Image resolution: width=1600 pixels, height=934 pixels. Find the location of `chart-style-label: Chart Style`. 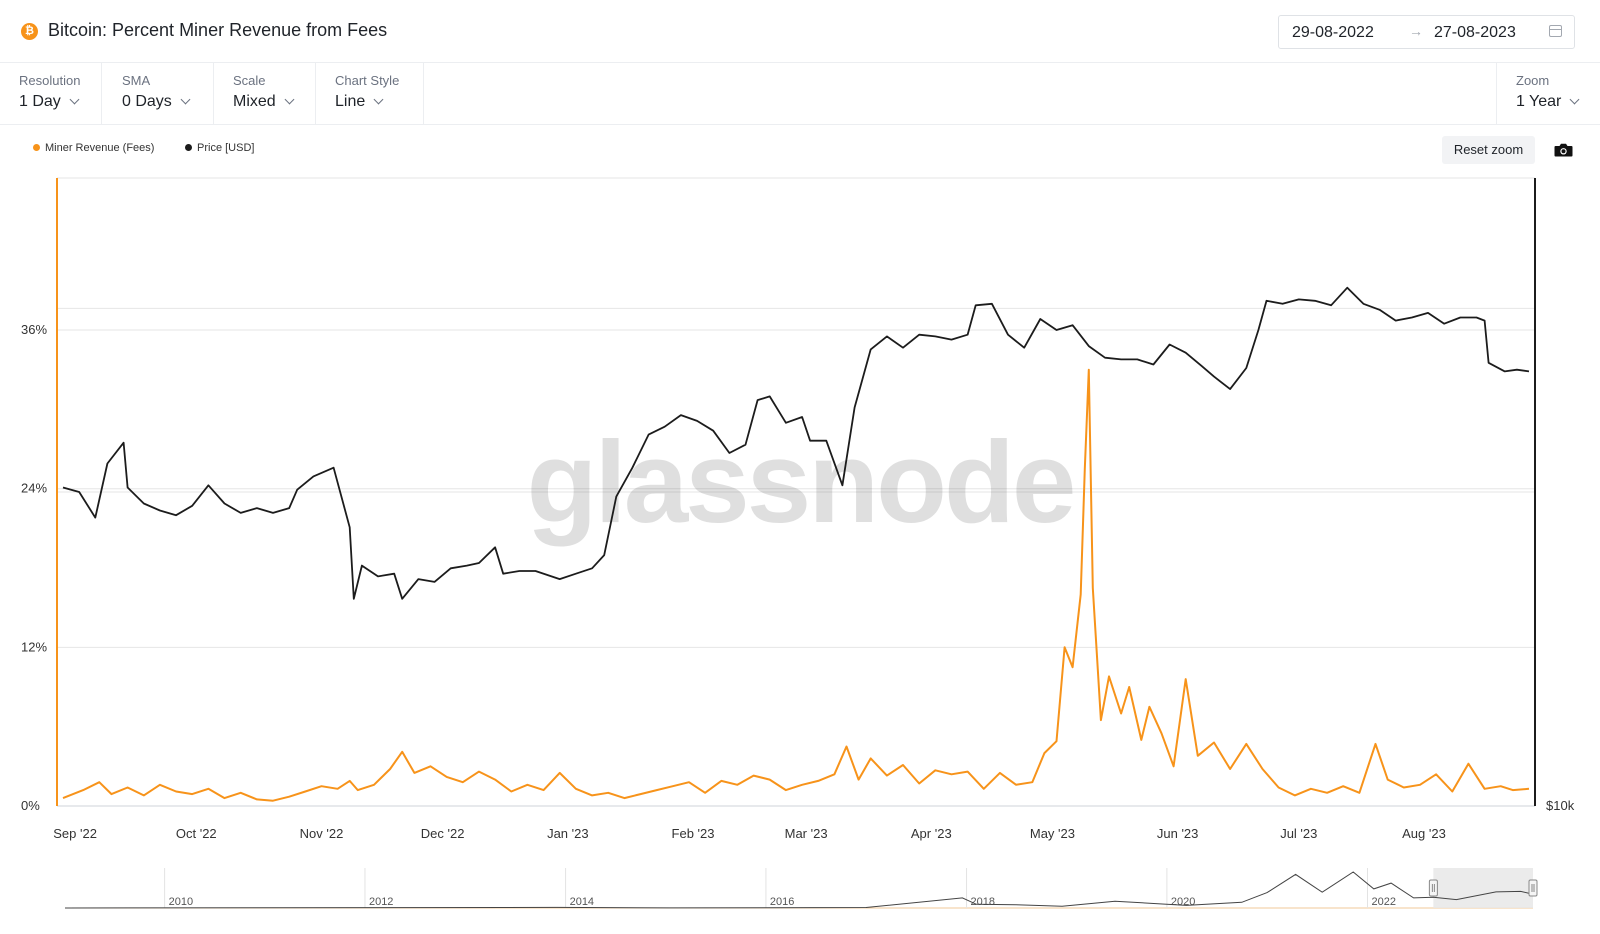

chart-style-label: Chart Style is located at coordinates (367, 80).